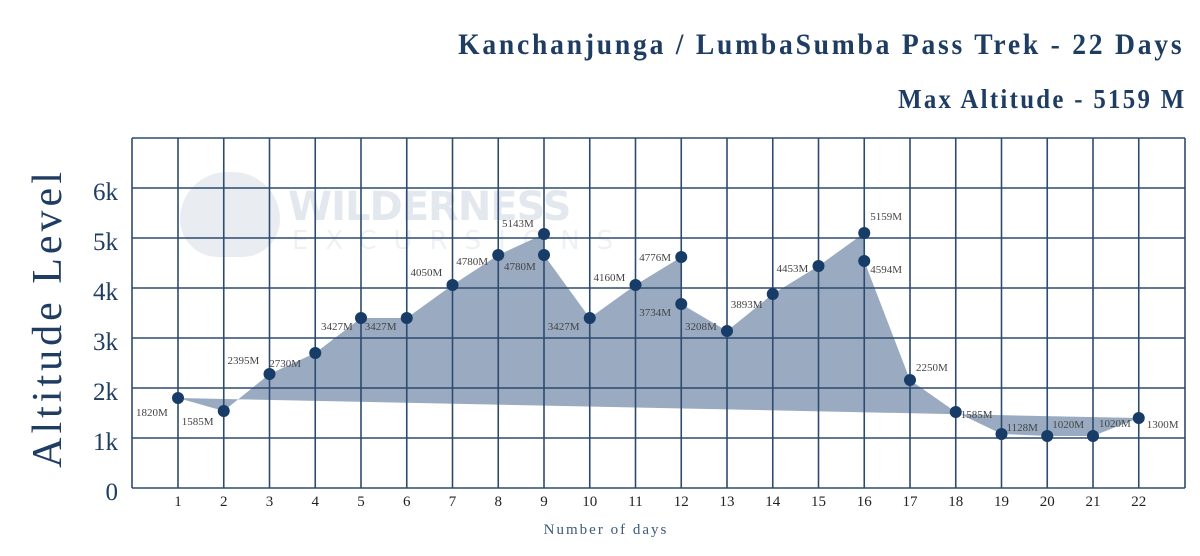 The width and height of the screenshot is (1200, 556). I want to click on data-point-label: 3734M, so click(655, 313).